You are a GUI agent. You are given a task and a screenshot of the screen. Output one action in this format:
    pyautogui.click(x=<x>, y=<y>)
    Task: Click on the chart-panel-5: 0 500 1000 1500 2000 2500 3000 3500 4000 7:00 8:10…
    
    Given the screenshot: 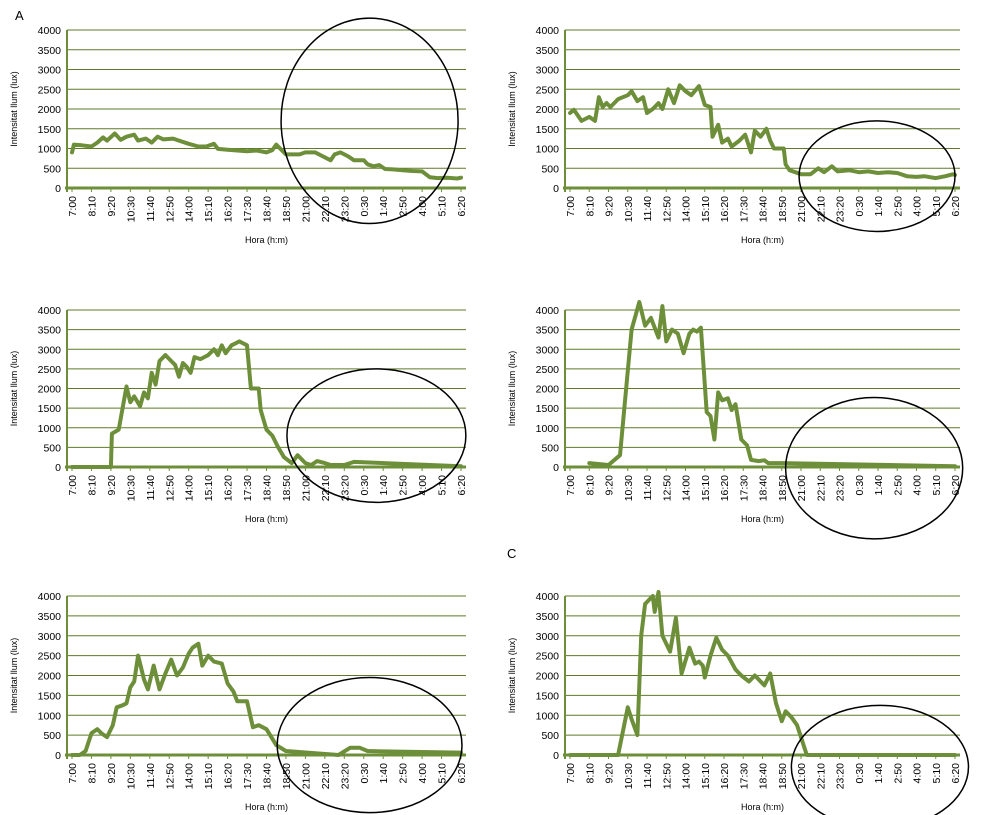 What is the action you would take?
    pyautogui.click(x=238, y=702)
    